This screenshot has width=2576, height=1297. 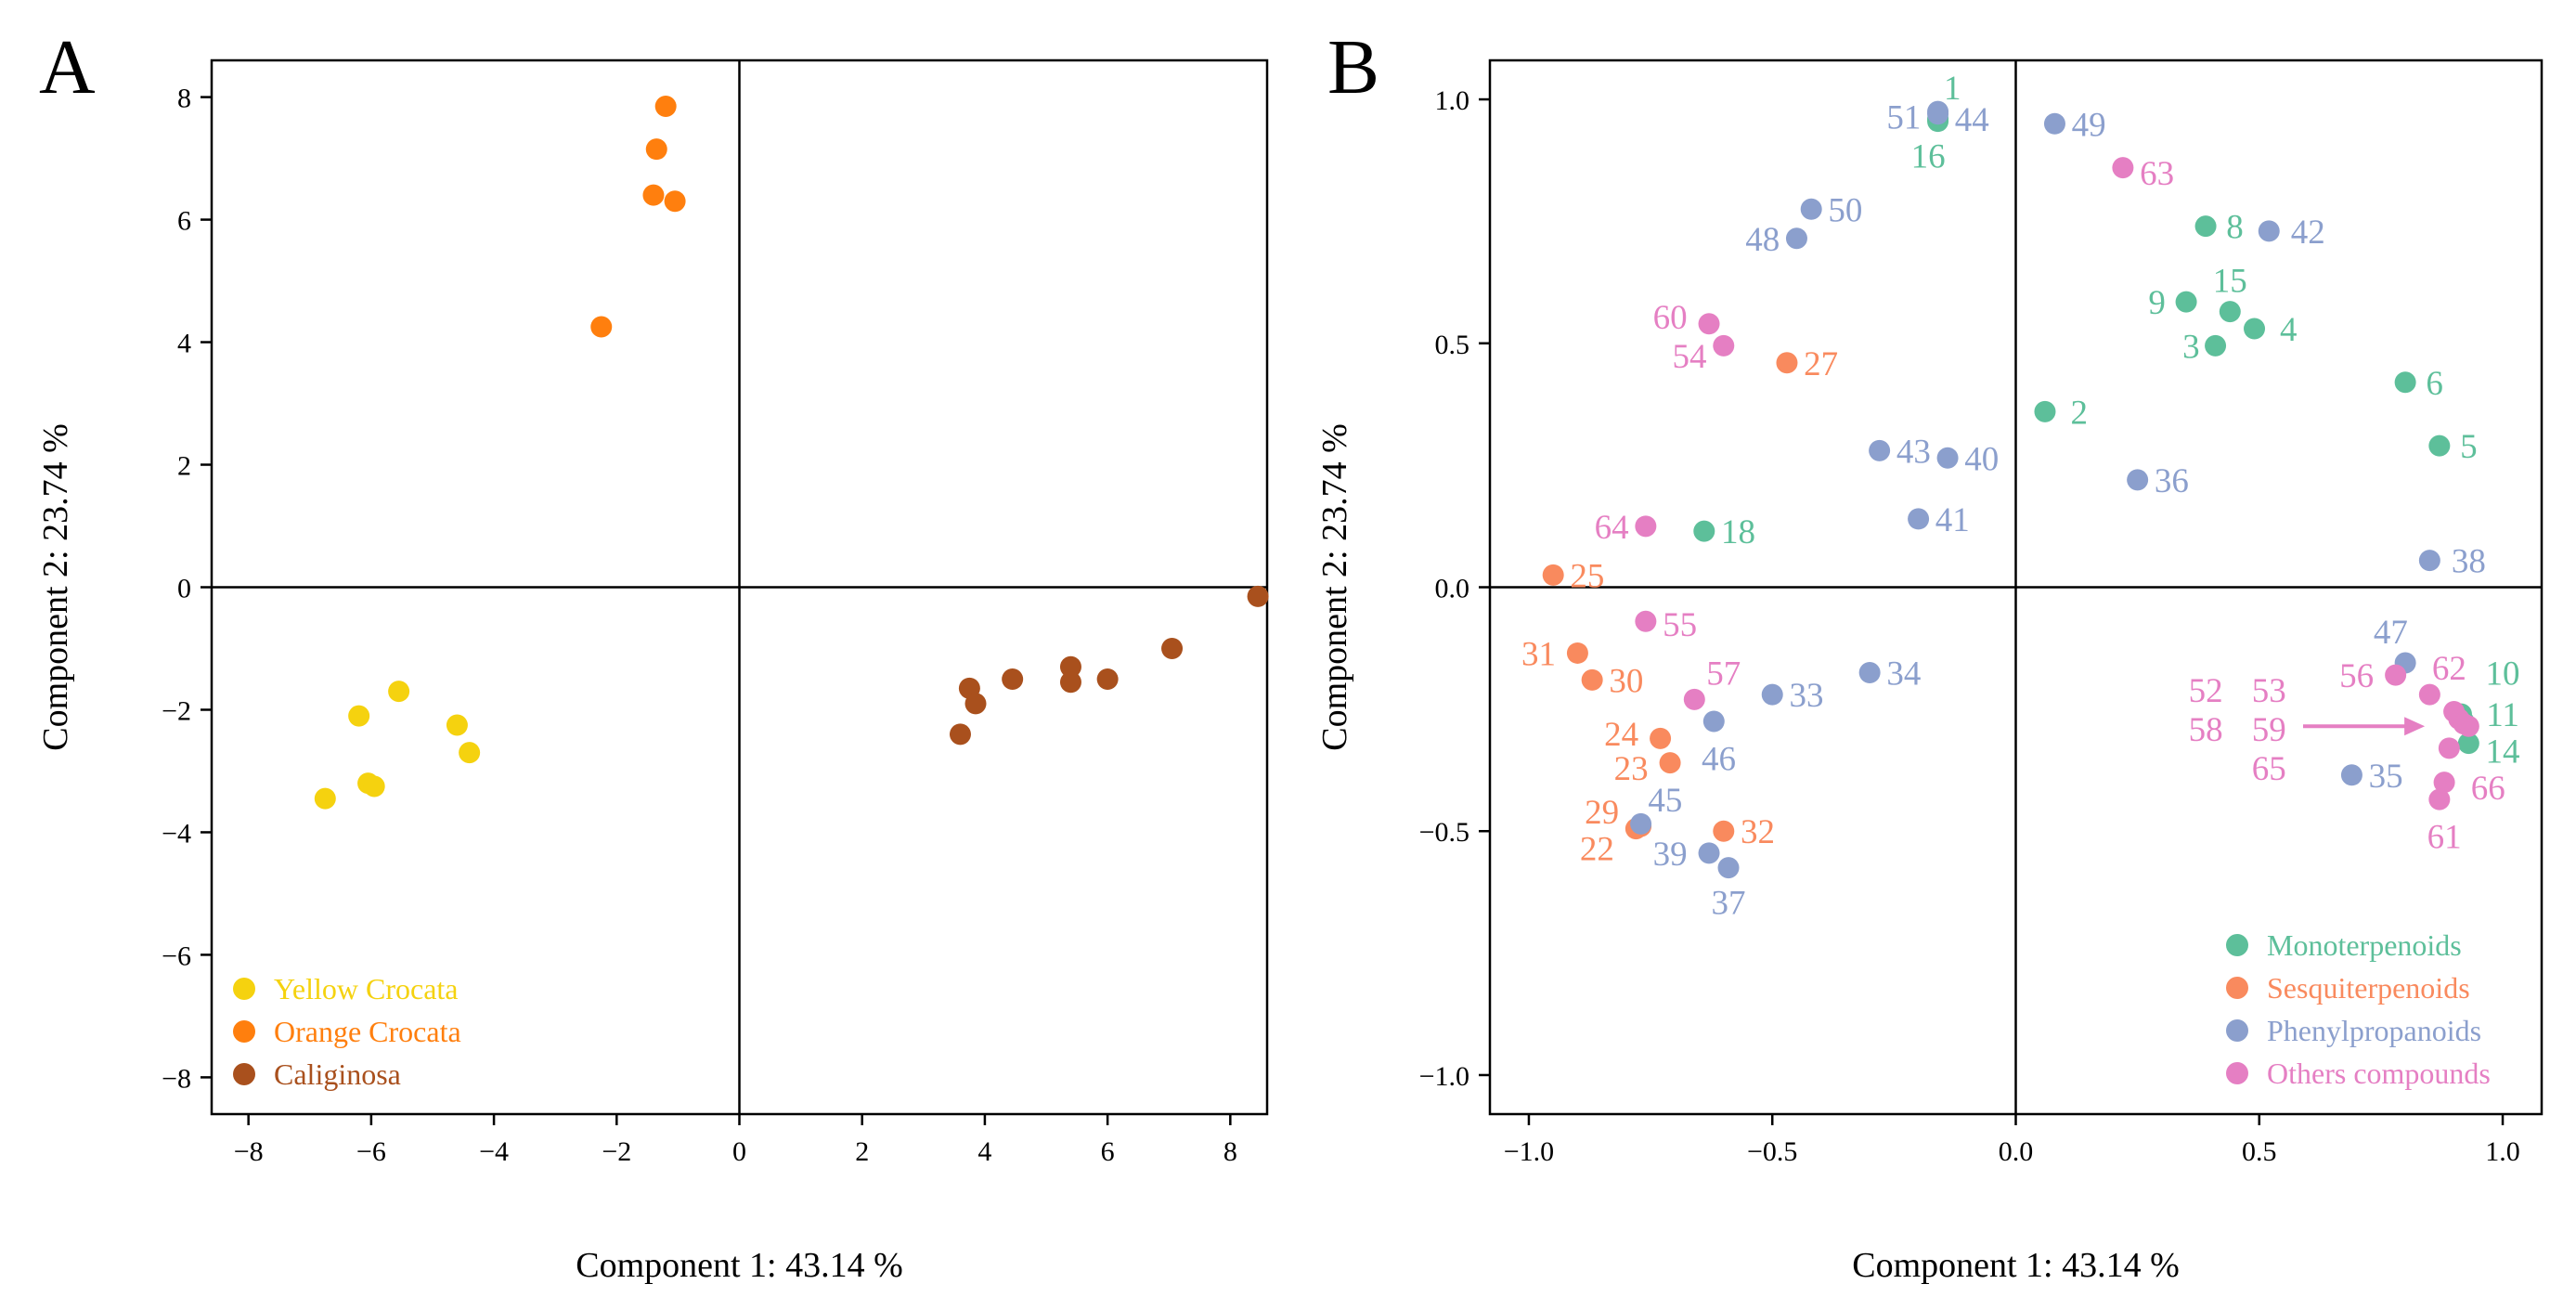 What do you see at coordinates (2157, 174) in the screenshot?
I see `point-label-63: 63` at bounding box center [2157, 174].